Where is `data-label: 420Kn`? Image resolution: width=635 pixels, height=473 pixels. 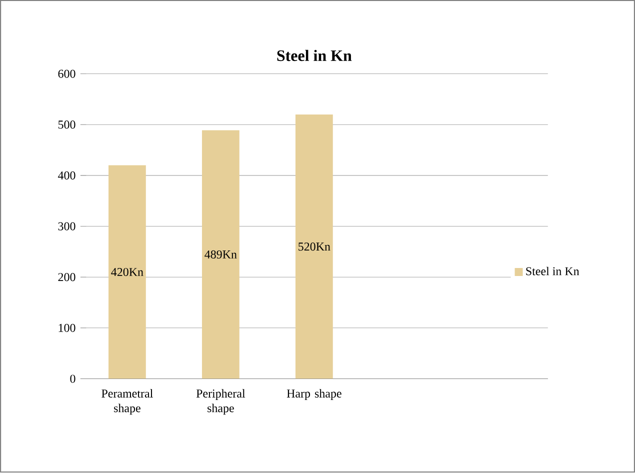
data-label: 420Kn is located at coordinates (127, 272).